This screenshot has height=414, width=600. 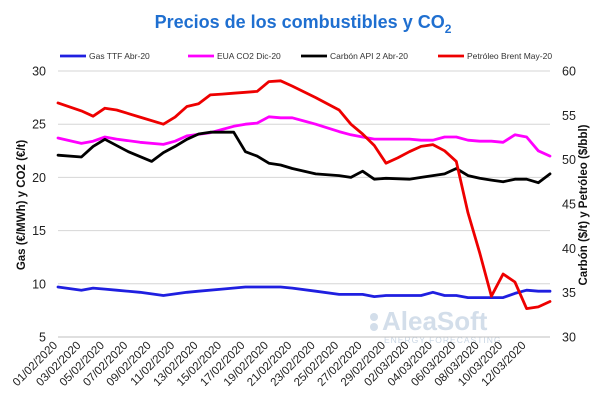 What do you see at coordinates (369, 56) in the screenshot?
I see `legend-label: Carbón API 2 Abr-20` at bounding box center [369, 56].